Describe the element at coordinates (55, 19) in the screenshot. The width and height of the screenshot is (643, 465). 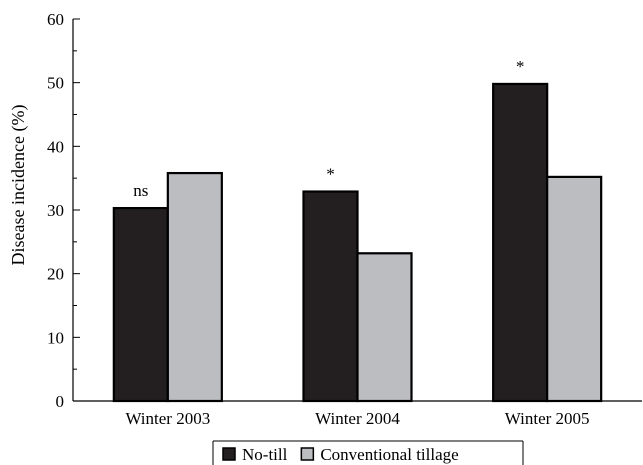
I see `y-tick-label: 60` at that location.